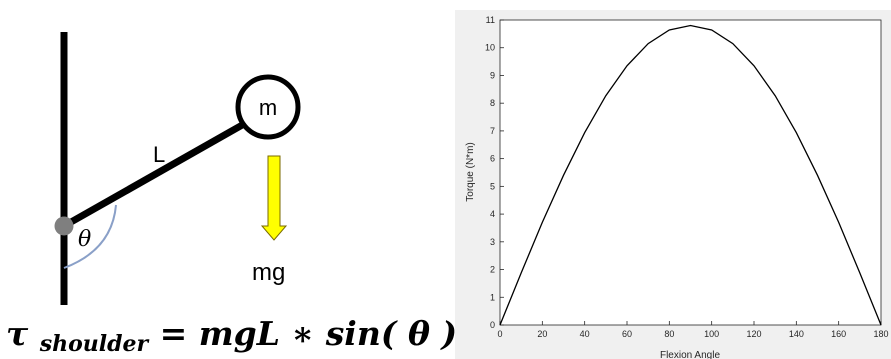 The height and width of the screenshot is (359, 891). What do you see at coordinates (268, 272) in the screenshot?
I see `force-label: mg` at bounding box center [268, 272].